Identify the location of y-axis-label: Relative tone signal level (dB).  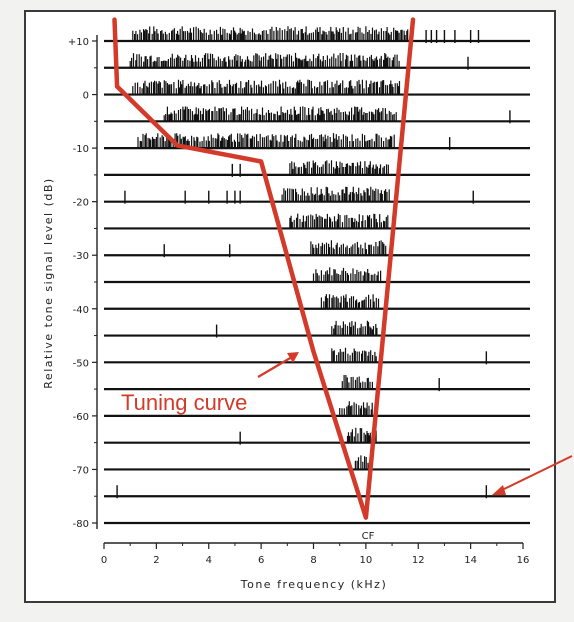
(48, 282).